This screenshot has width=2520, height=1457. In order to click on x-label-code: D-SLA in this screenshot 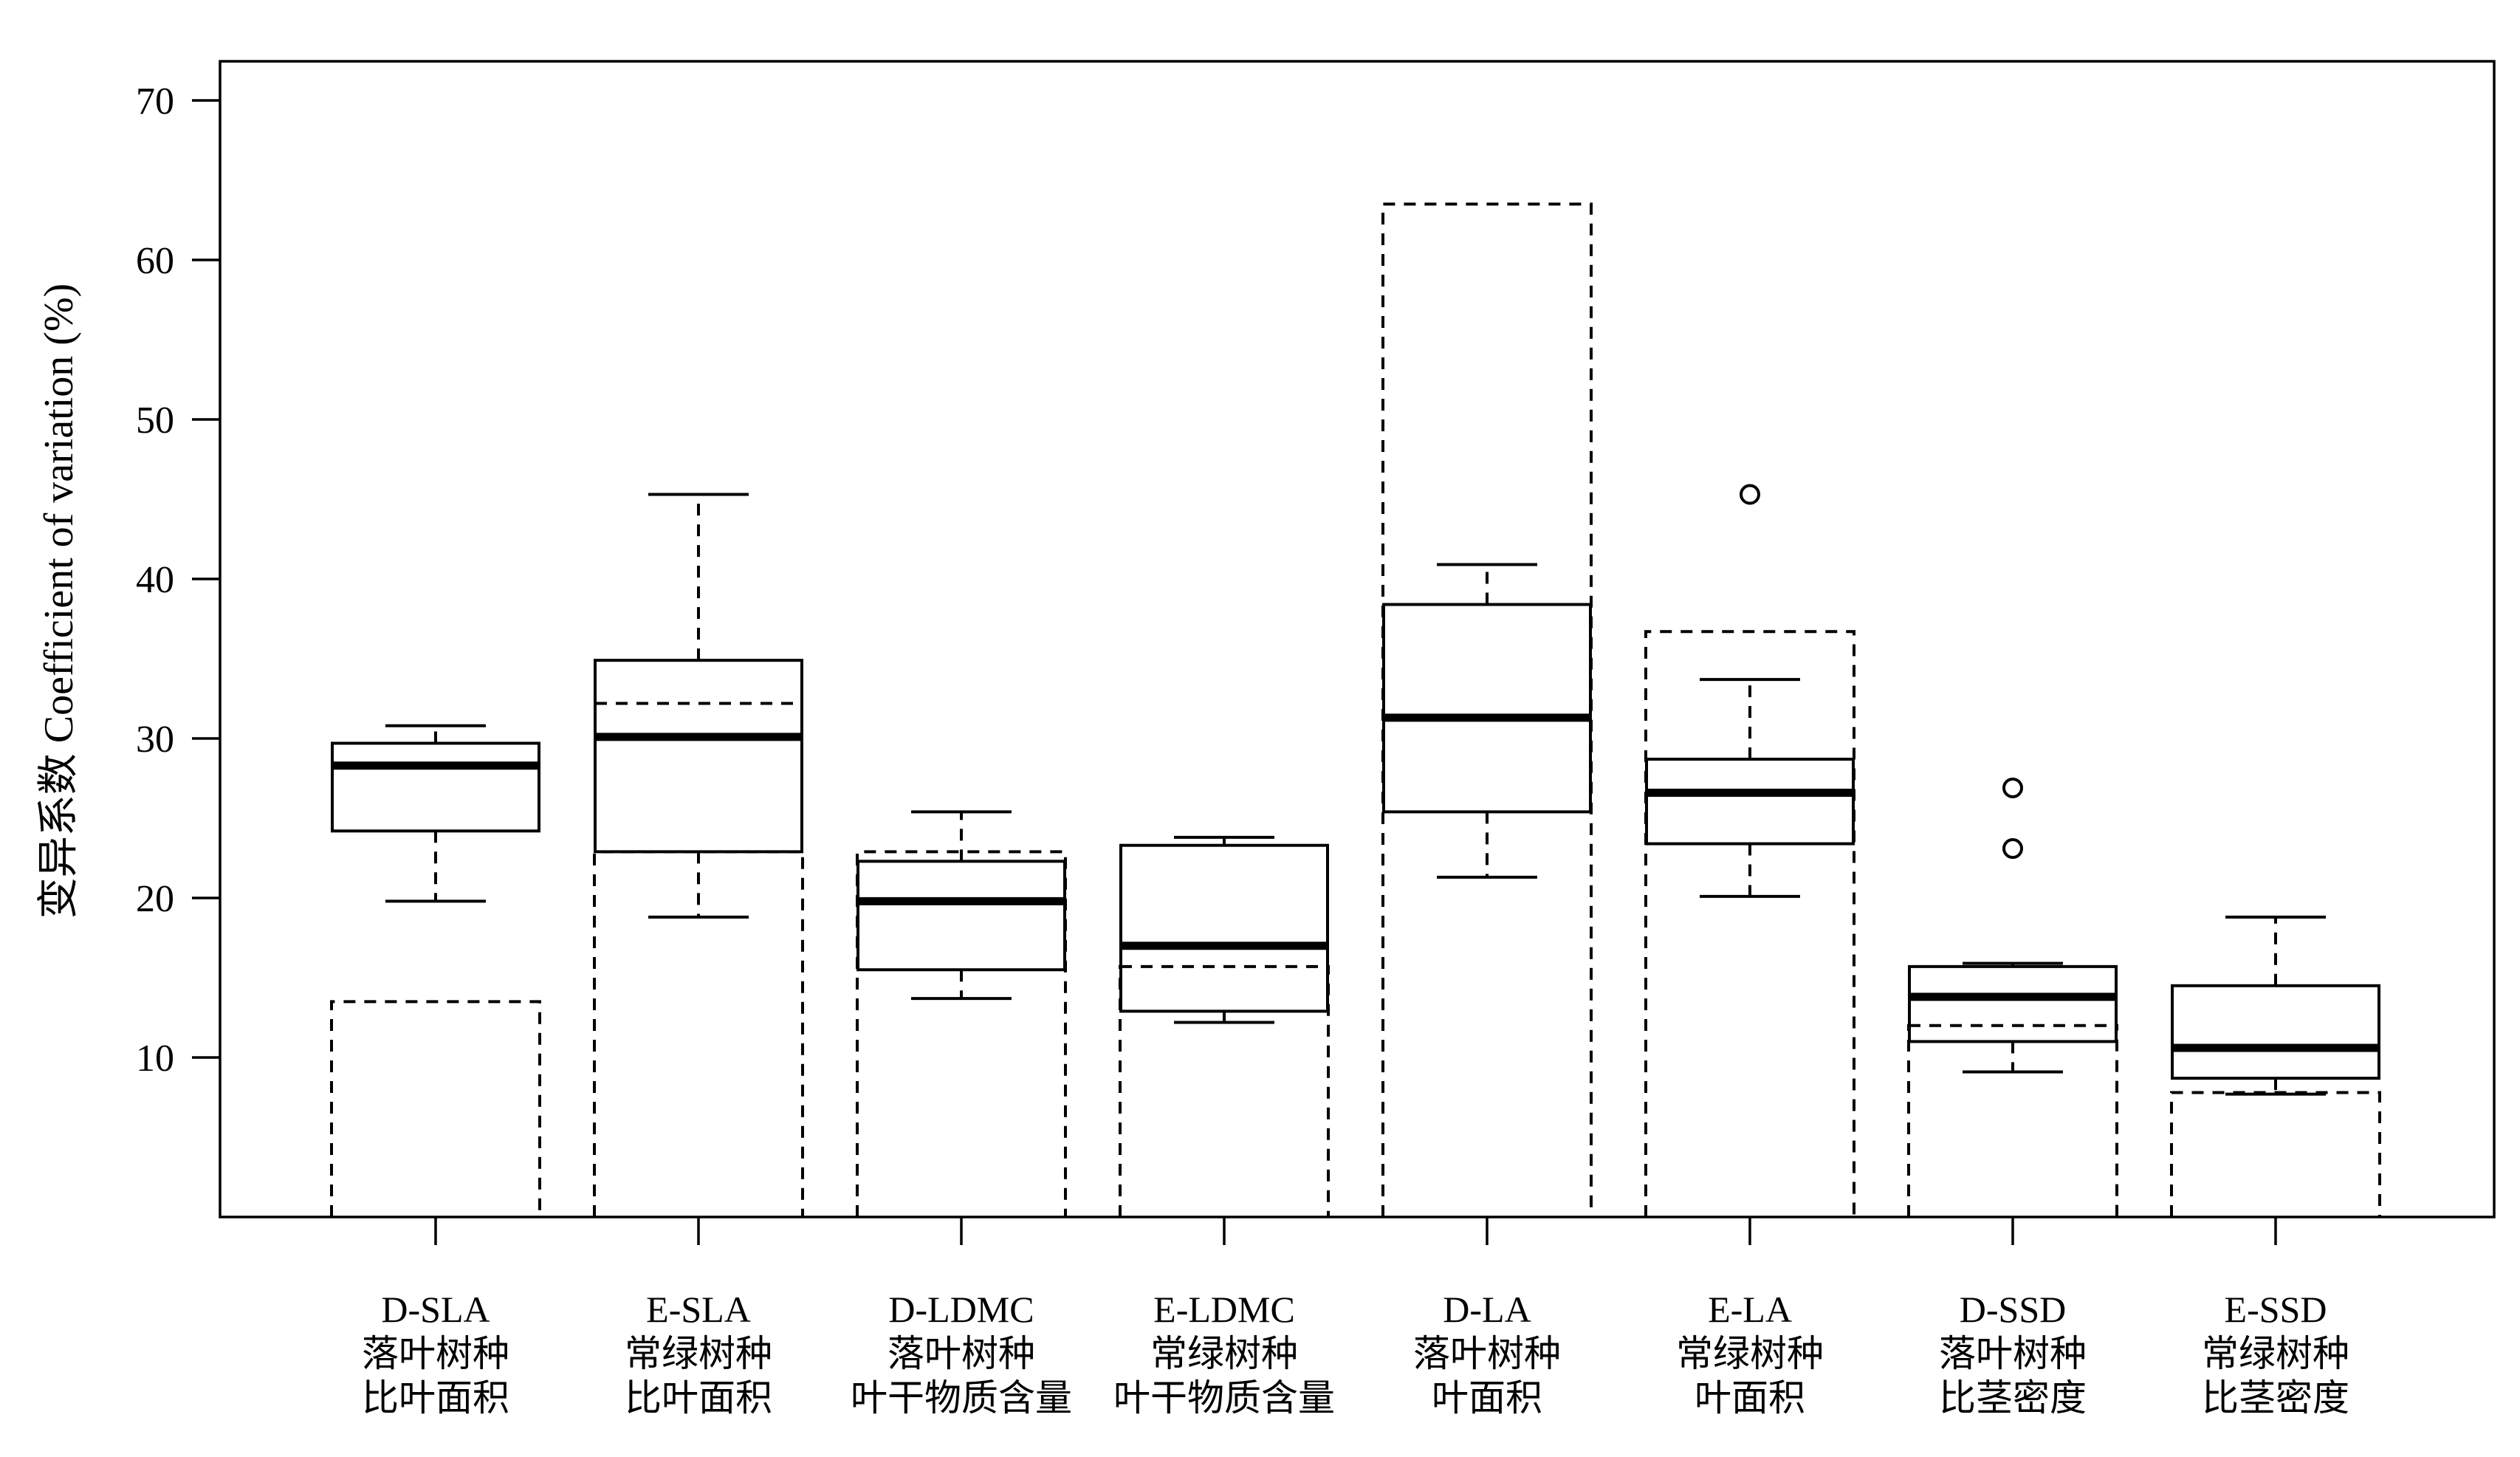, I will do `click(435, 1309)`.